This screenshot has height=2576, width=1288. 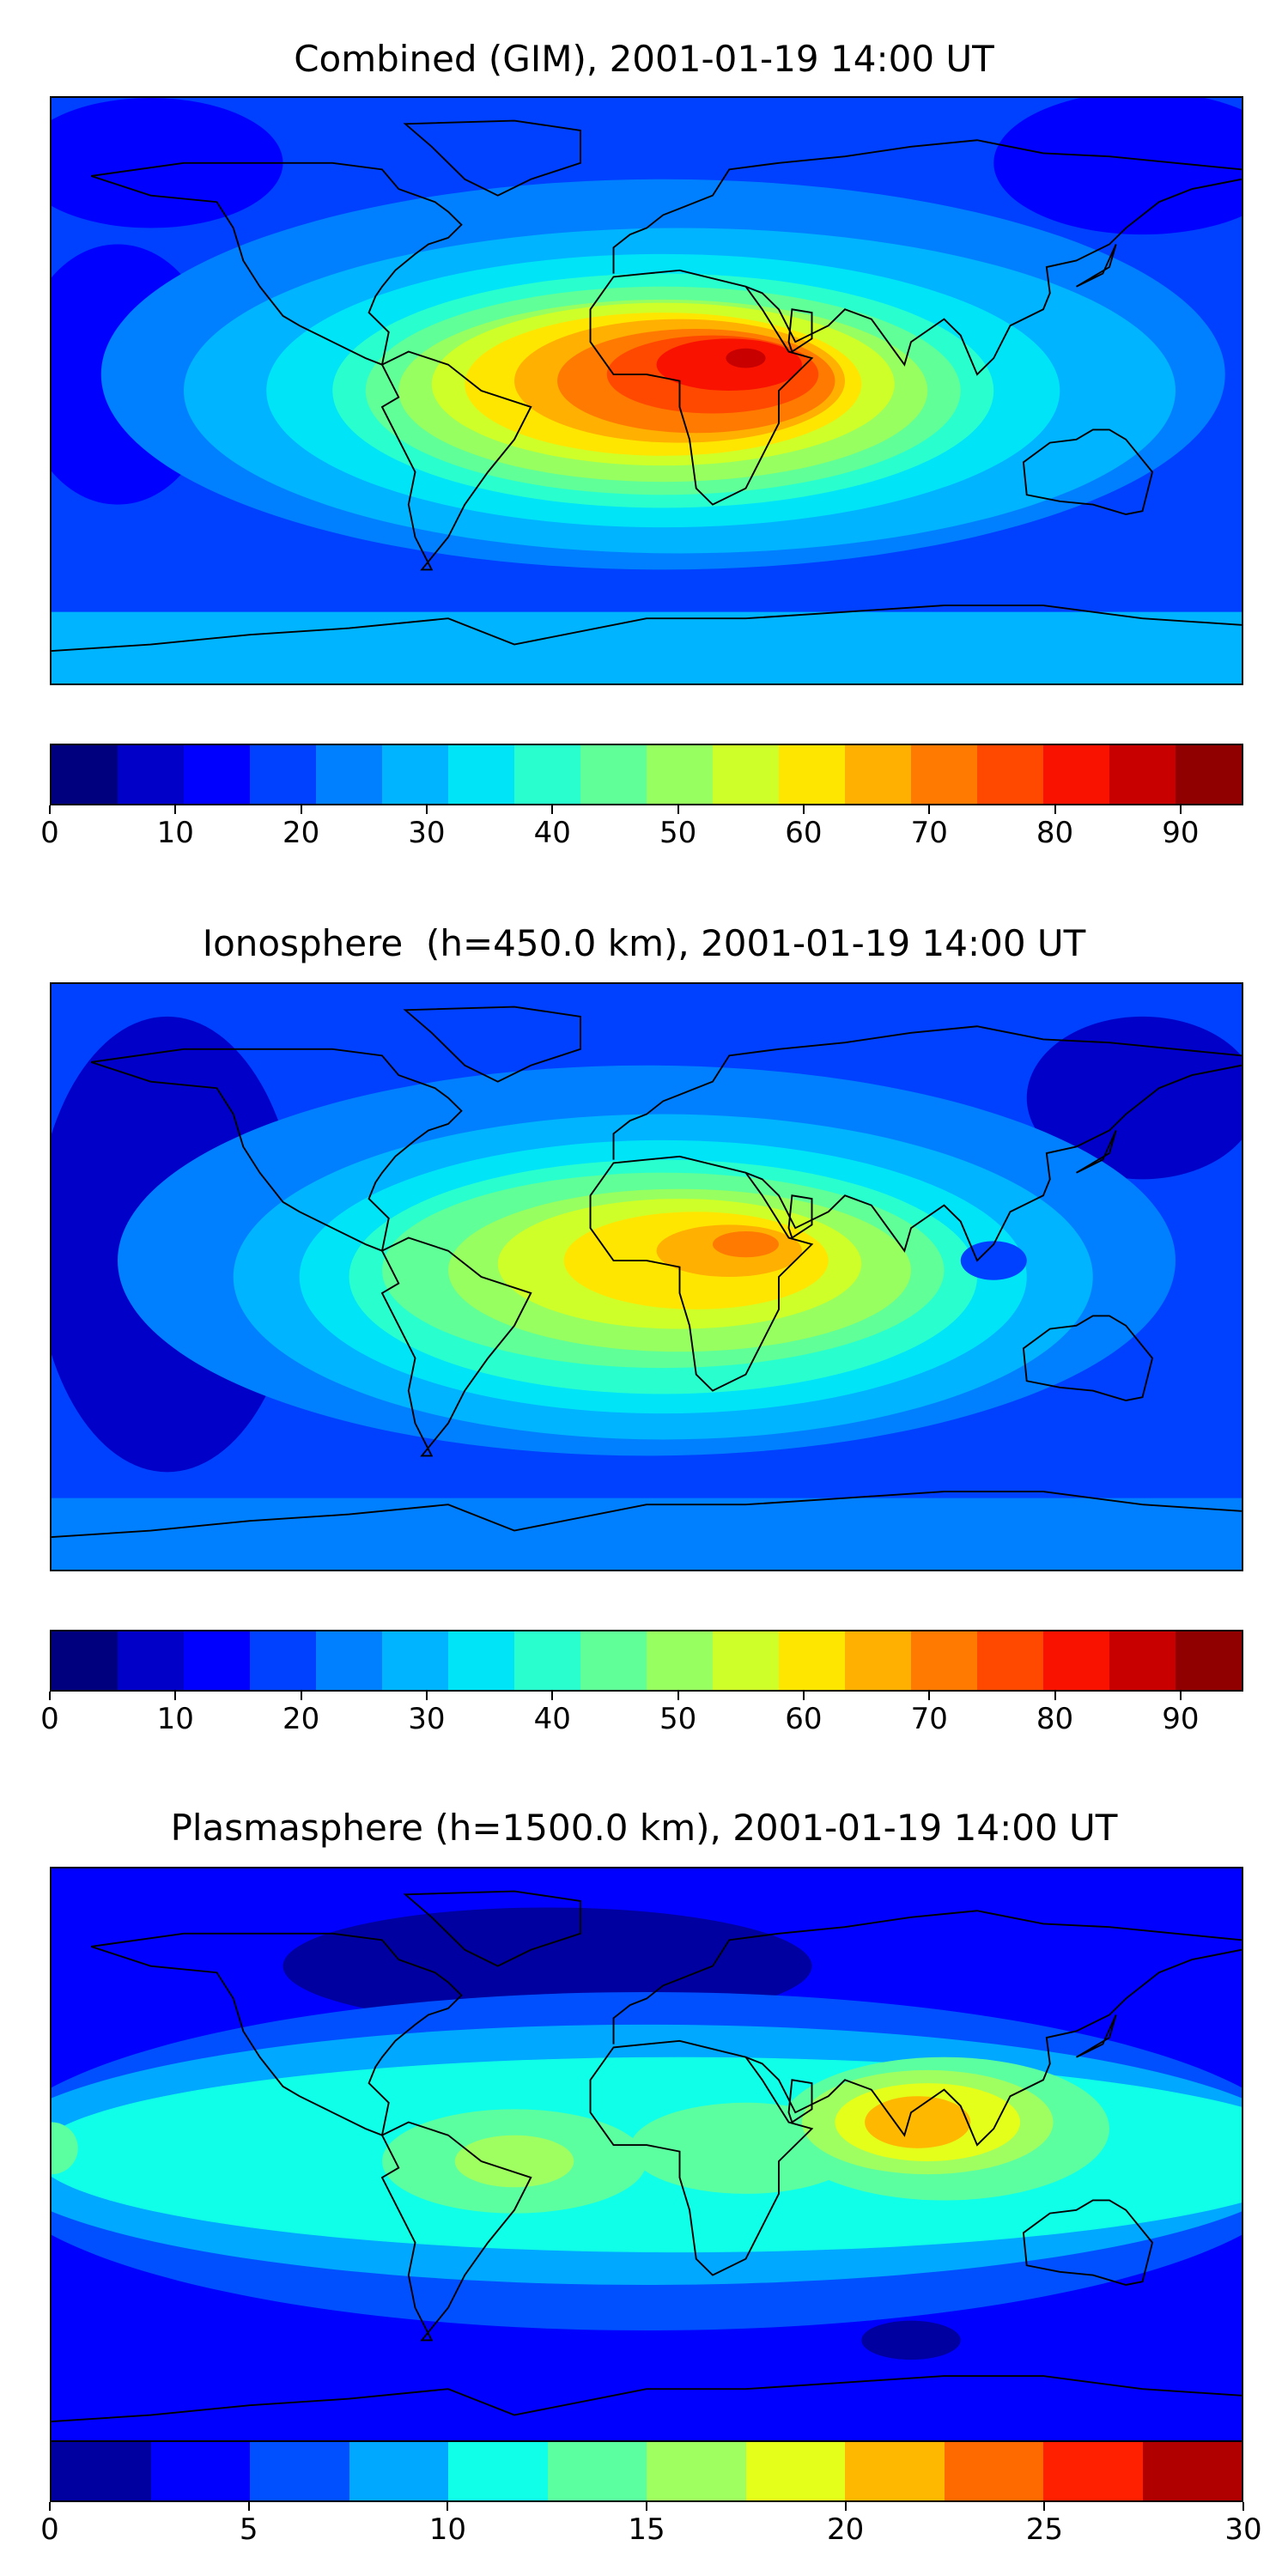 What do you see at coordinates (1118, 166) in the screenshot?
I see `contour-low-ne` at bounding box center [1118, 166].